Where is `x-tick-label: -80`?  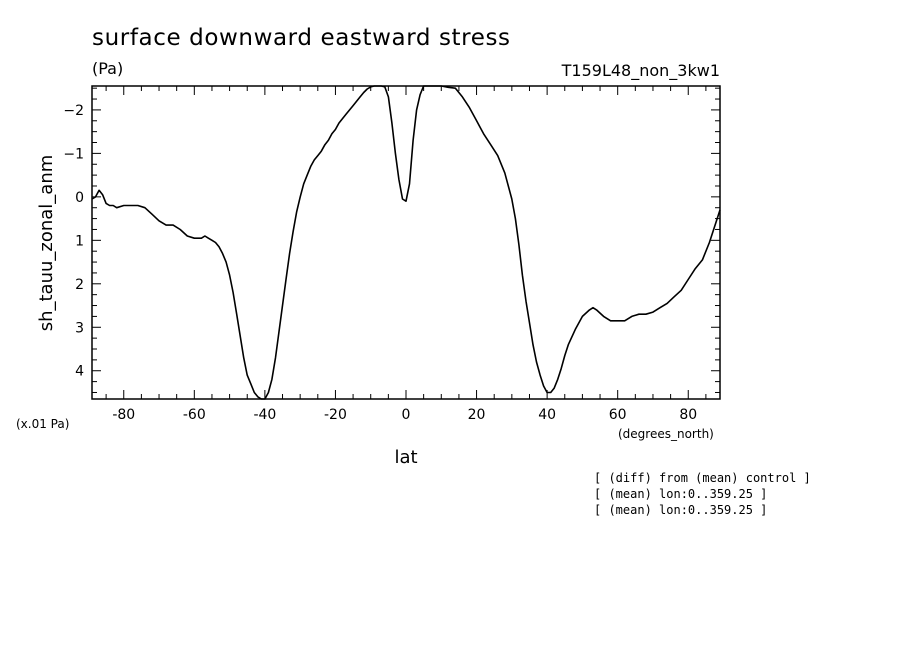
x-tick-label: -80 is located at coordinates (123, 415).